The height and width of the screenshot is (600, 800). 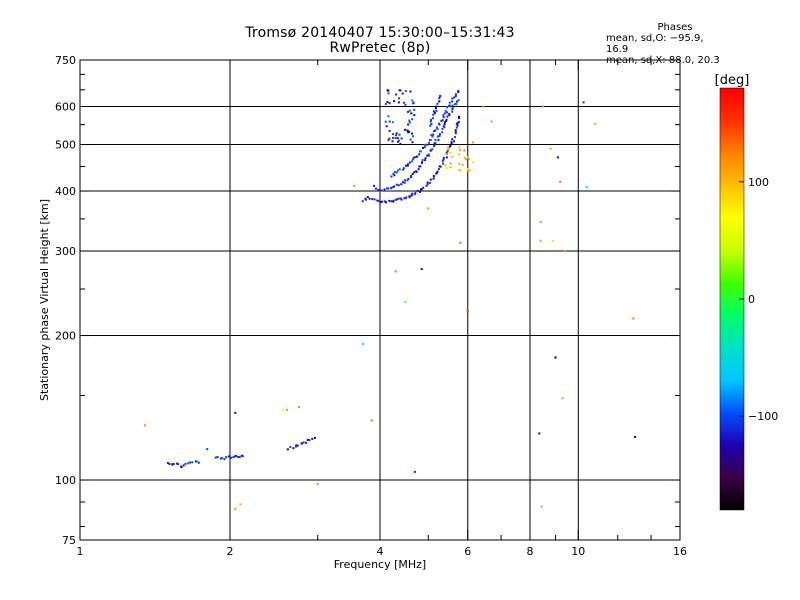 What do you see at coordinates (675, 27) in the screenshot?
I see `phase-stats-heading: Phases` at bounding box center [675, 27].